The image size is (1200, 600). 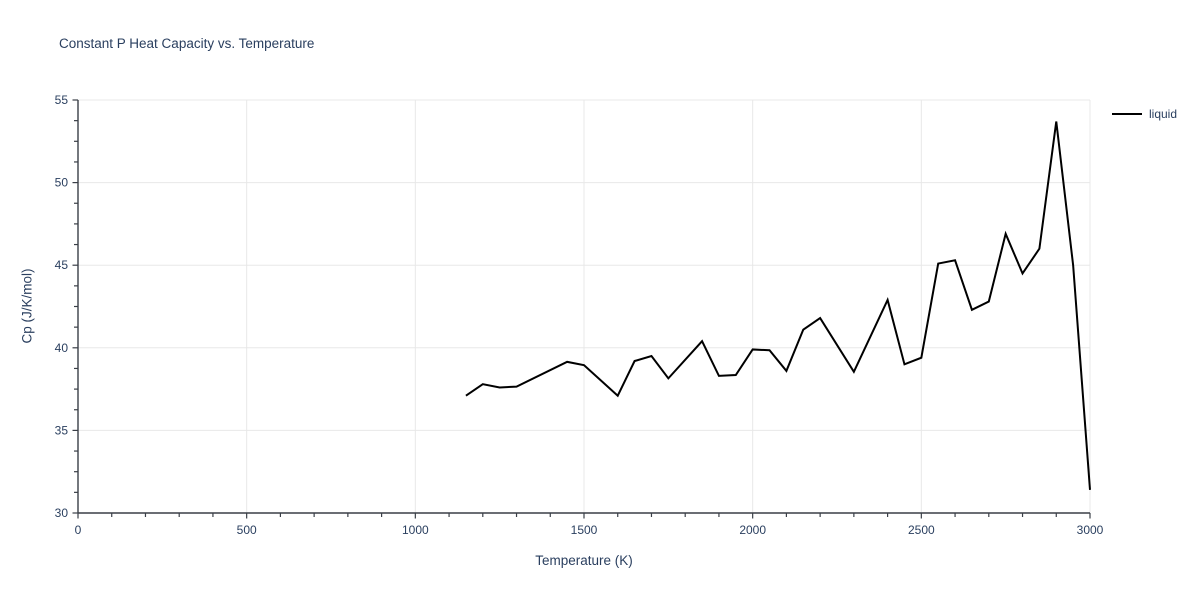 What do you see at coordinates (62, 265) in the screenshot?
I see `y-tick-label: 45` at bounding box center [62, 265].